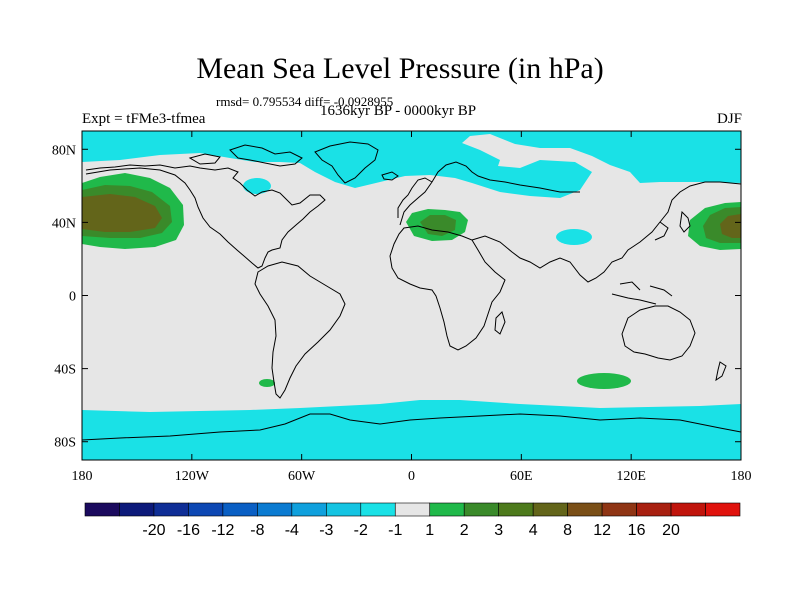  Describe the element at coordinates (642, 293) in the screenshot. I see `indonesia-coast` at that location.